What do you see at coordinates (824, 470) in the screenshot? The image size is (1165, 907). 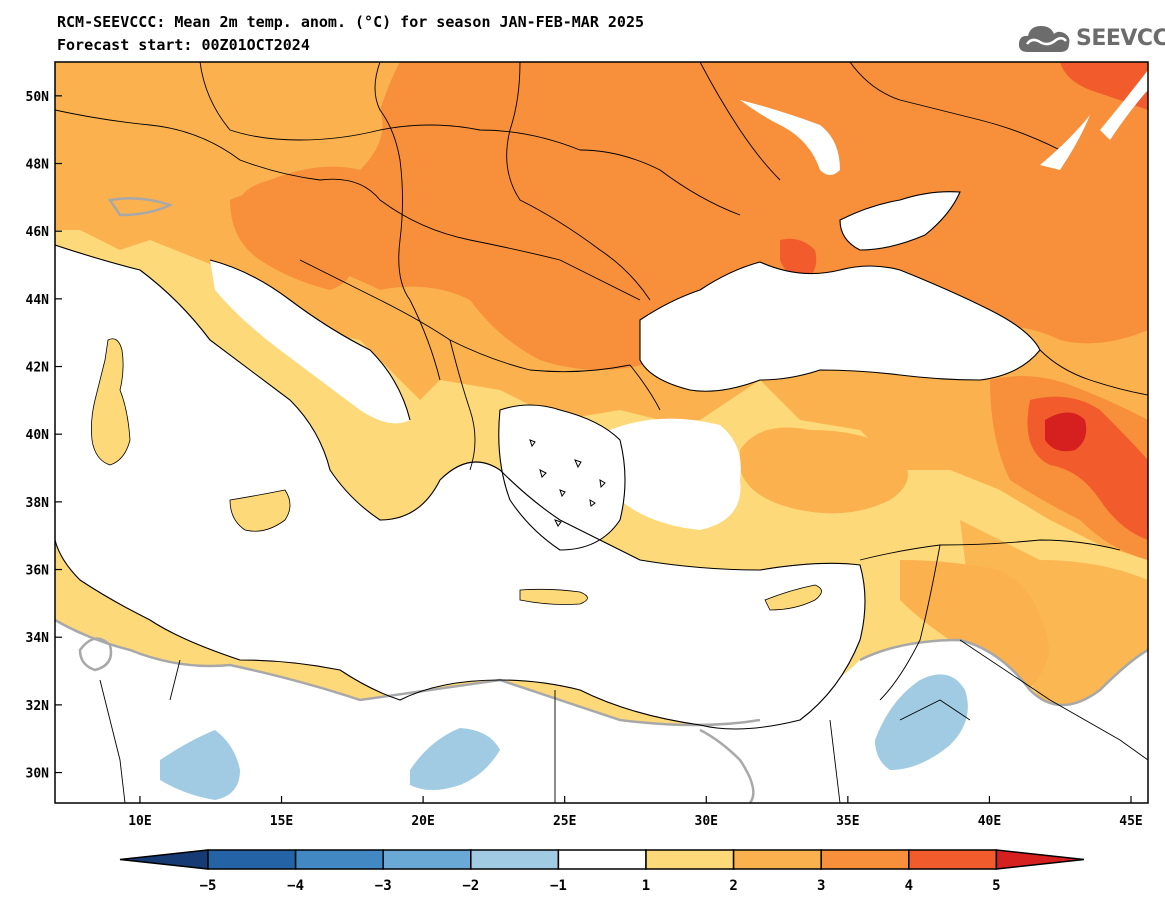 I see `anomaly-field-2-3-anatolia` at bounding box center [824, 470].